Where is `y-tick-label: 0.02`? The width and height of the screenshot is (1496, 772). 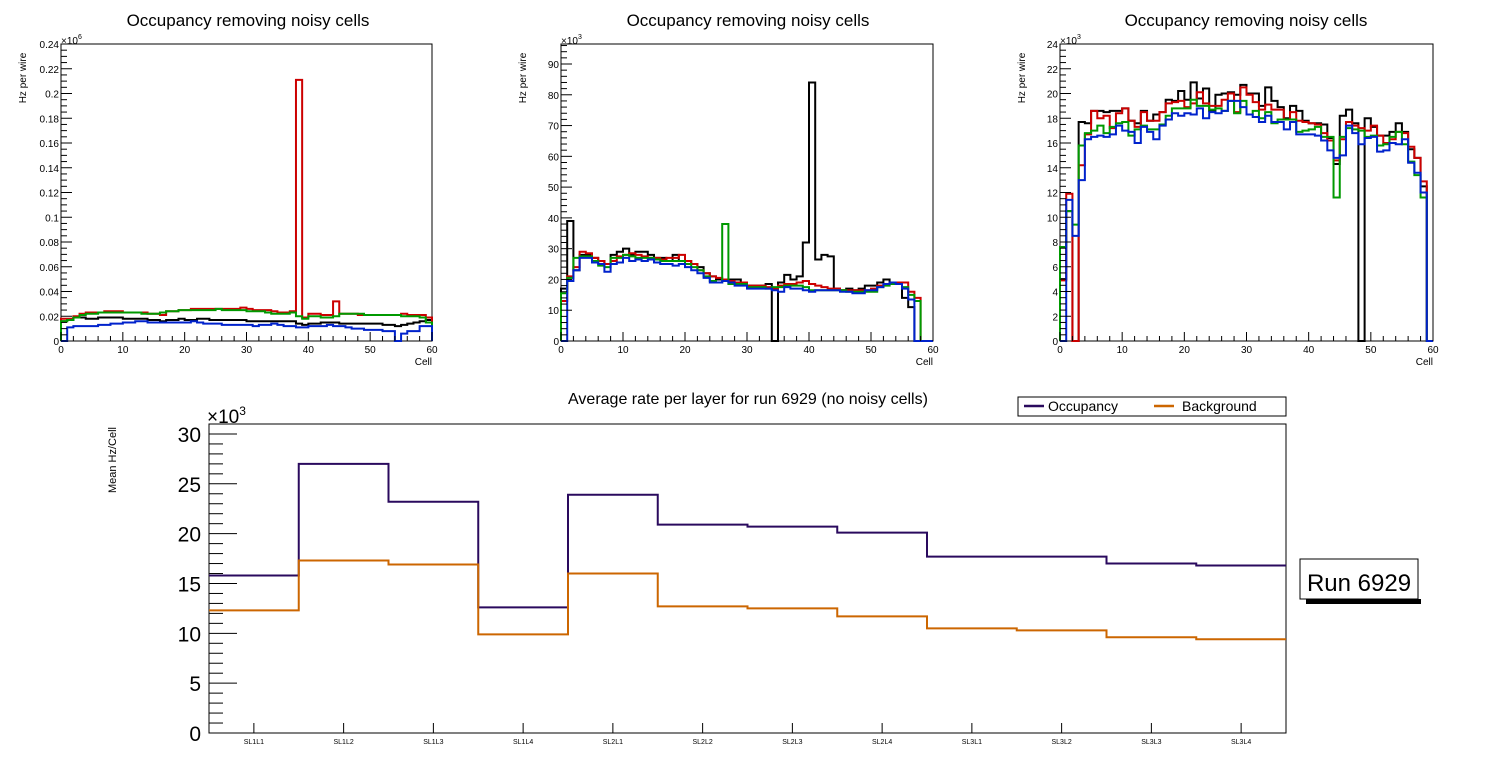 y-tick-label: 0.02 is located at coordinates (50, 317).